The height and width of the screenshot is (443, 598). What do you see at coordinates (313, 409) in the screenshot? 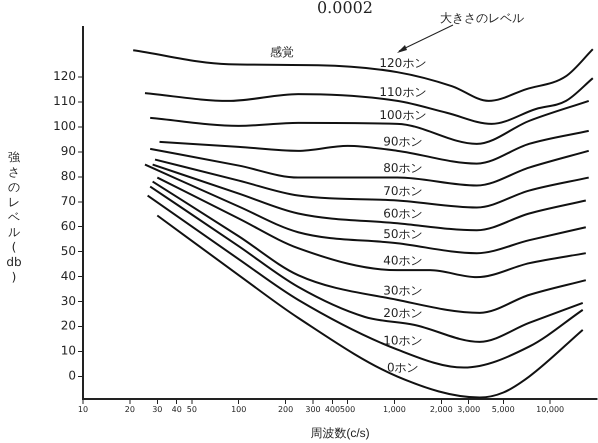
I see `x-tick-label: 300` at bounding box center [313, 409].